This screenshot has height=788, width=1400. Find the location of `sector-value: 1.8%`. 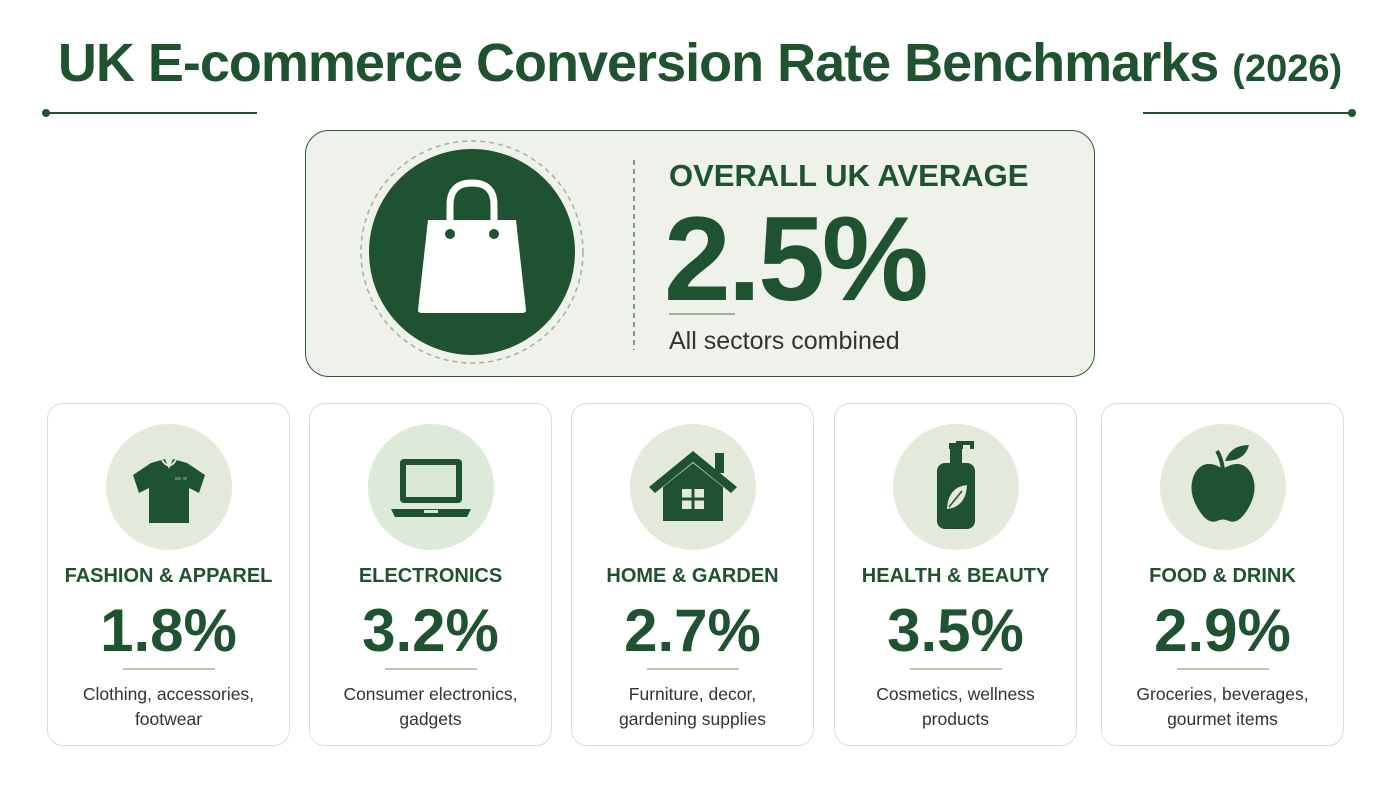

sector-value: 1.8% is located at coordinates (168, 630).